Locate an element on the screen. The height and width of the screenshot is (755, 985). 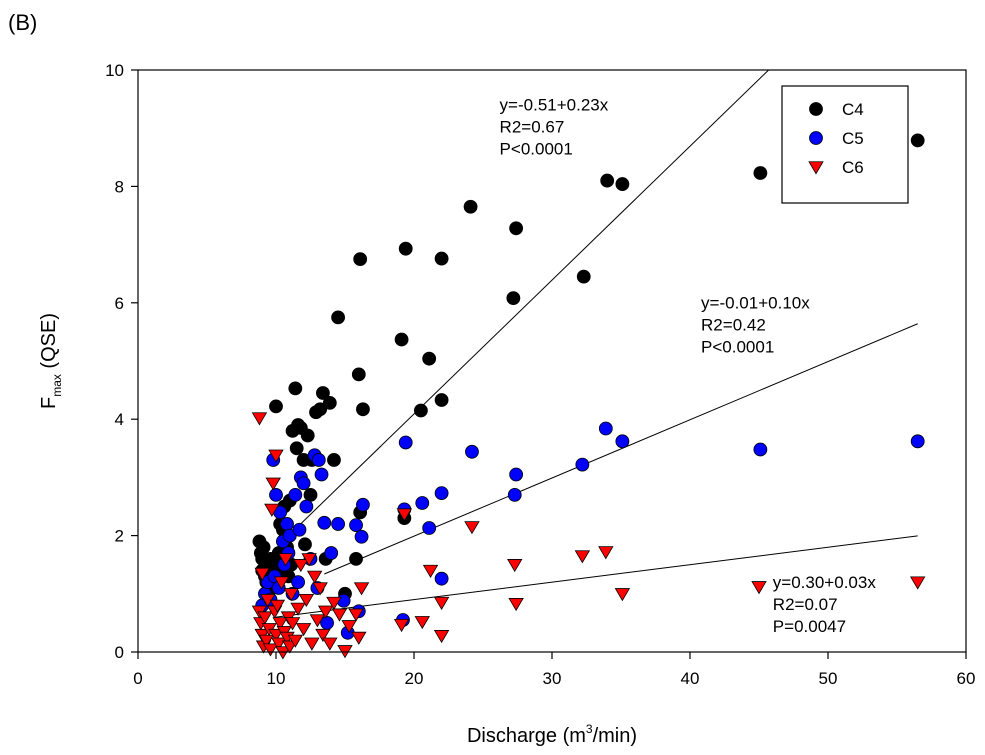
x-tick-label: 40 is located at coordinates (690, 678).